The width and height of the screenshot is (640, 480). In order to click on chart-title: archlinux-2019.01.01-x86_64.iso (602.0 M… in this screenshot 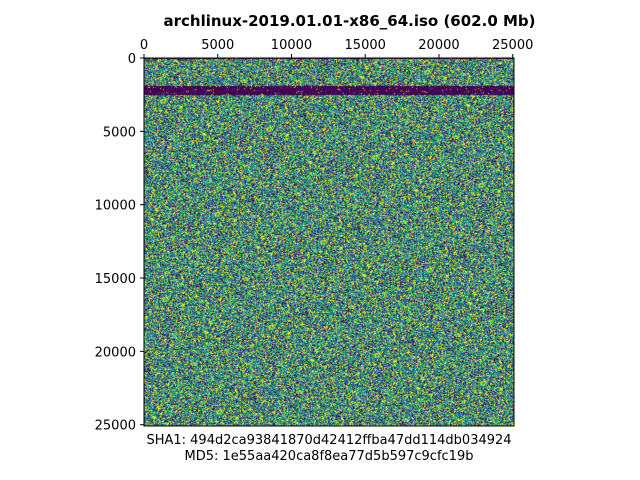, I will do `click(349, 21)`.